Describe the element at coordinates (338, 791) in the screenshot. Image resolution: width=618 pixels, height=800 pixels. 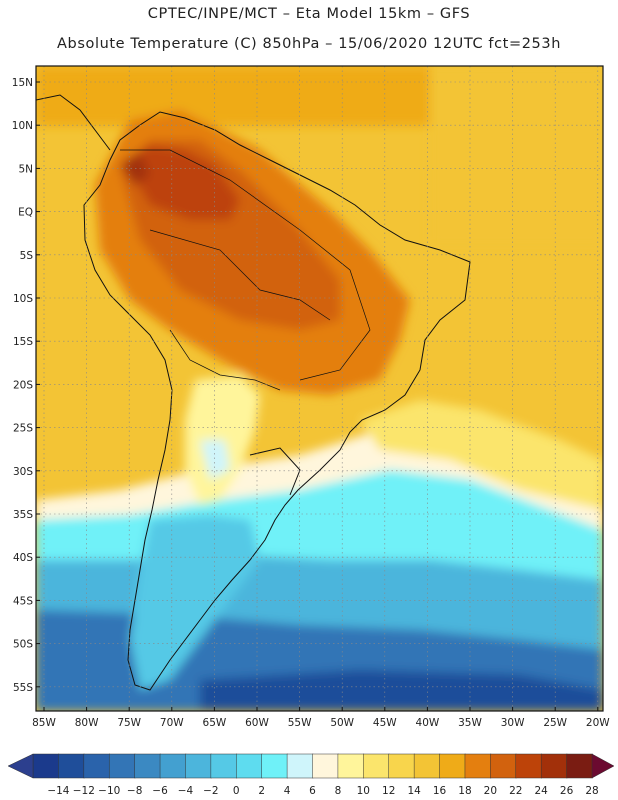
I see `colorbar-tick-label: 8` at that location.